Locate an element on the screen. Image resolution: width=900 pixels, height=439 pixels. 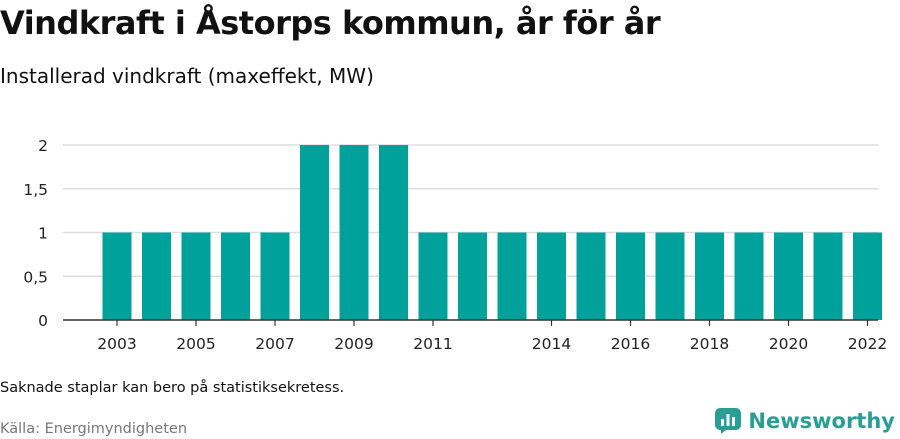
x-tick-label: 2022 is located at coordinates (867, 344).